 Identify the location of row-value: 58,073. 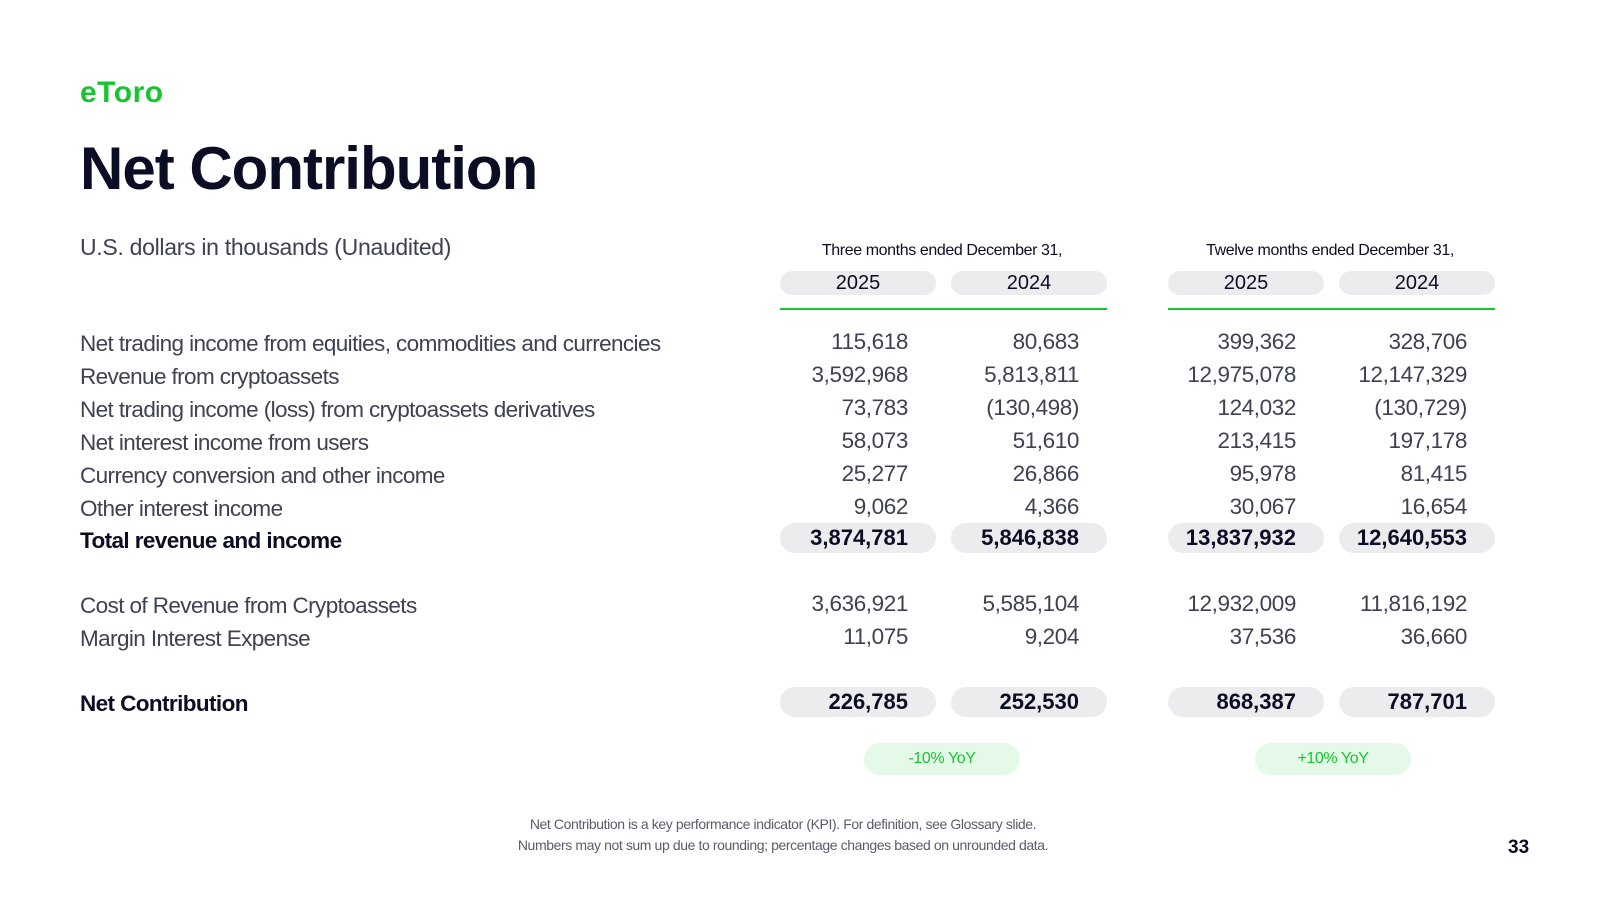
(875, 440).